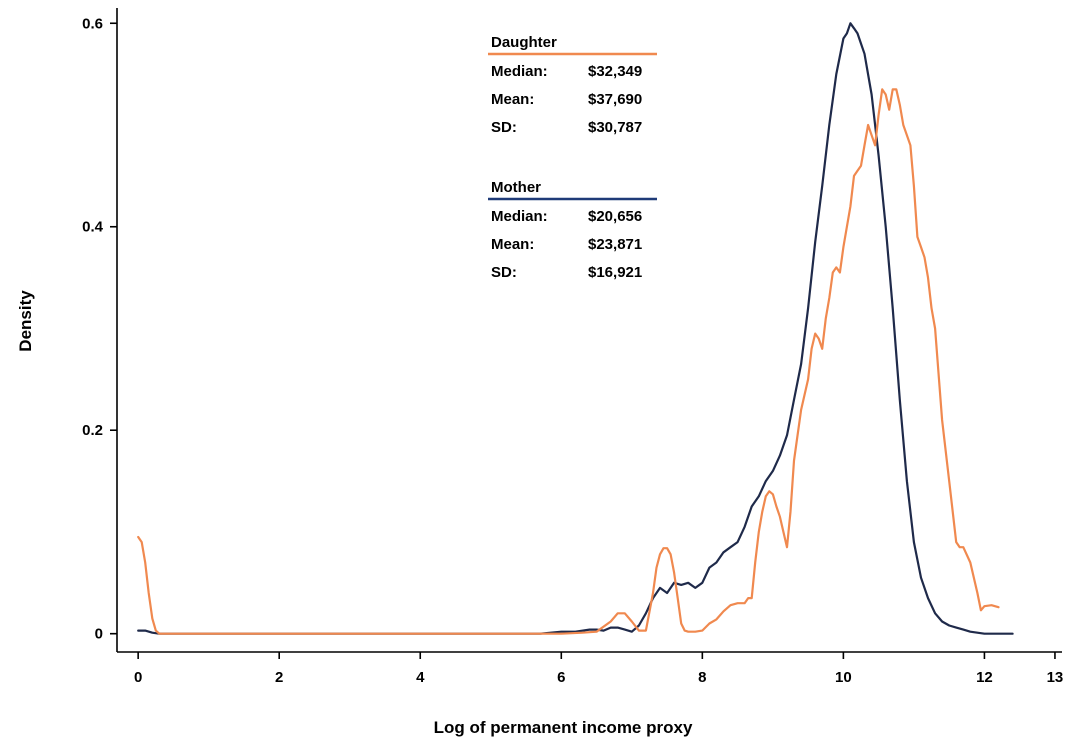  I want to click on legend-title-mother: Mother, so click(516, 187).